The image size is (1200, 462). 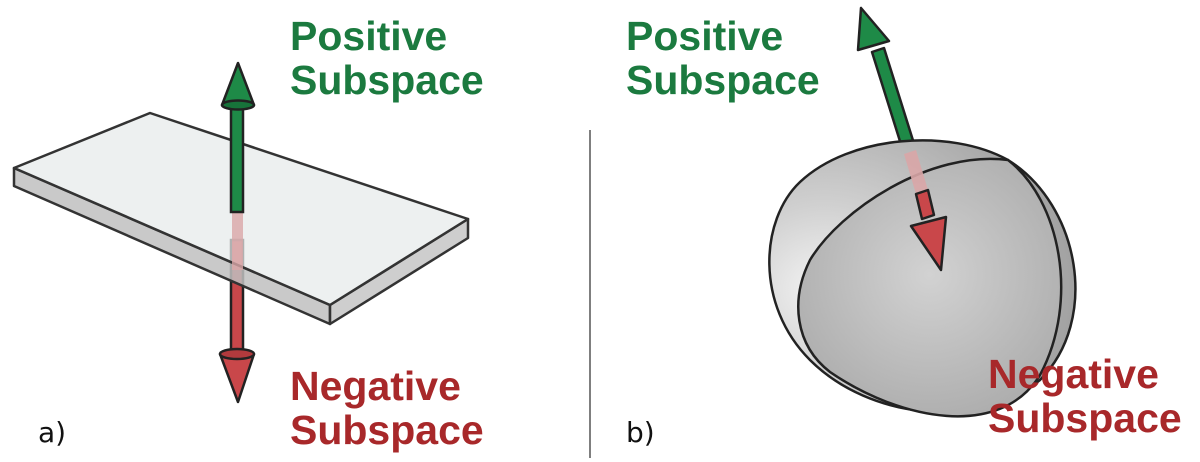 What do you see at coordinates (916, 172) in the screenshot?
I see `arrow-through-surface` at bounding box center [916, 172].